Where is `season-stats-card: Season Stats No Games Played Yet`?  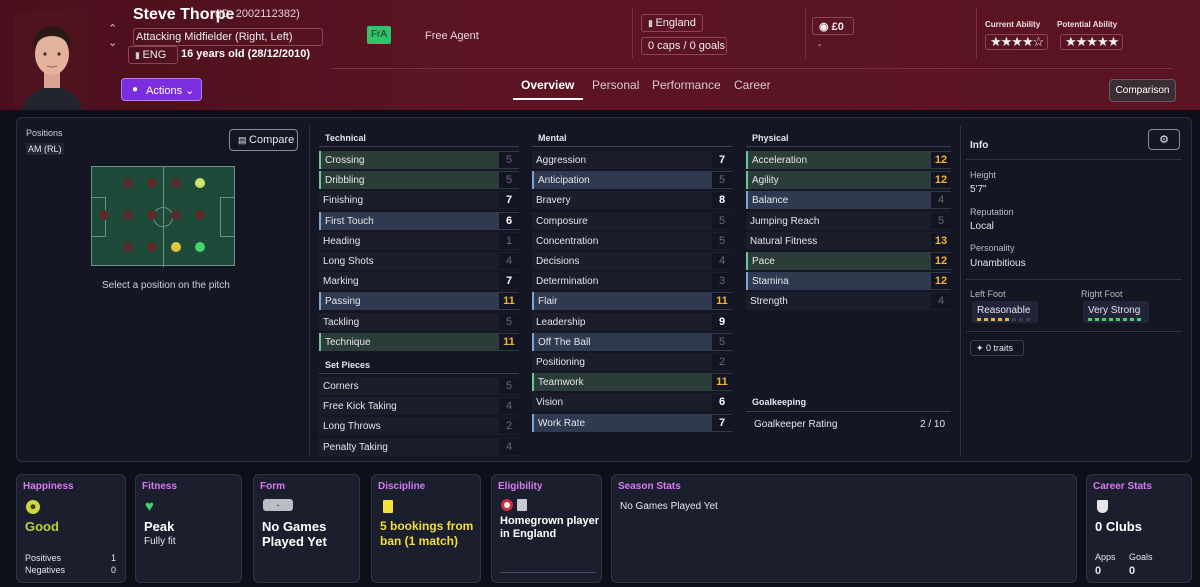 season-stats-card: Season Stats No Games Played Yet is located at coordinates (844, 528).